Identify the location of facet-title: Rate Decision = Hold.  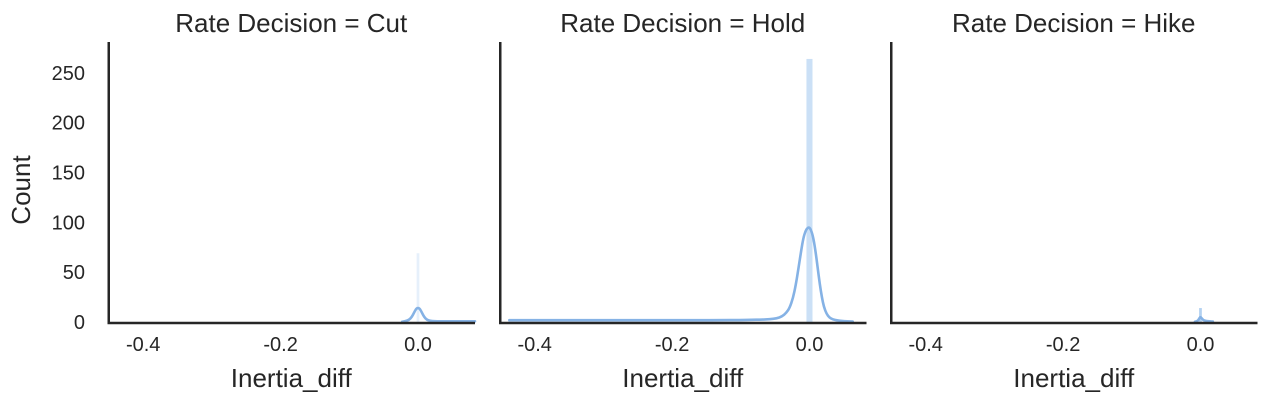
(682, 23).